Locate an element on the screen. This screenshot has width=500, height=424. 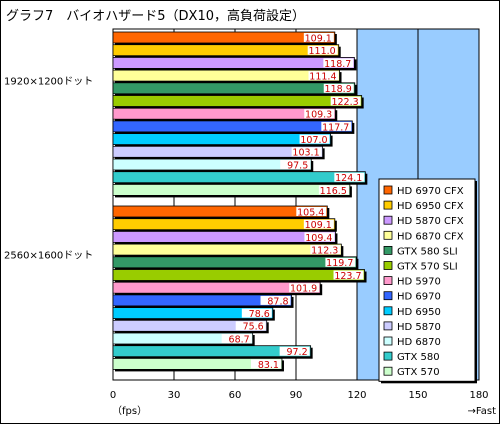
legend-label: HD 5970 is located at coordinates (419, 282).